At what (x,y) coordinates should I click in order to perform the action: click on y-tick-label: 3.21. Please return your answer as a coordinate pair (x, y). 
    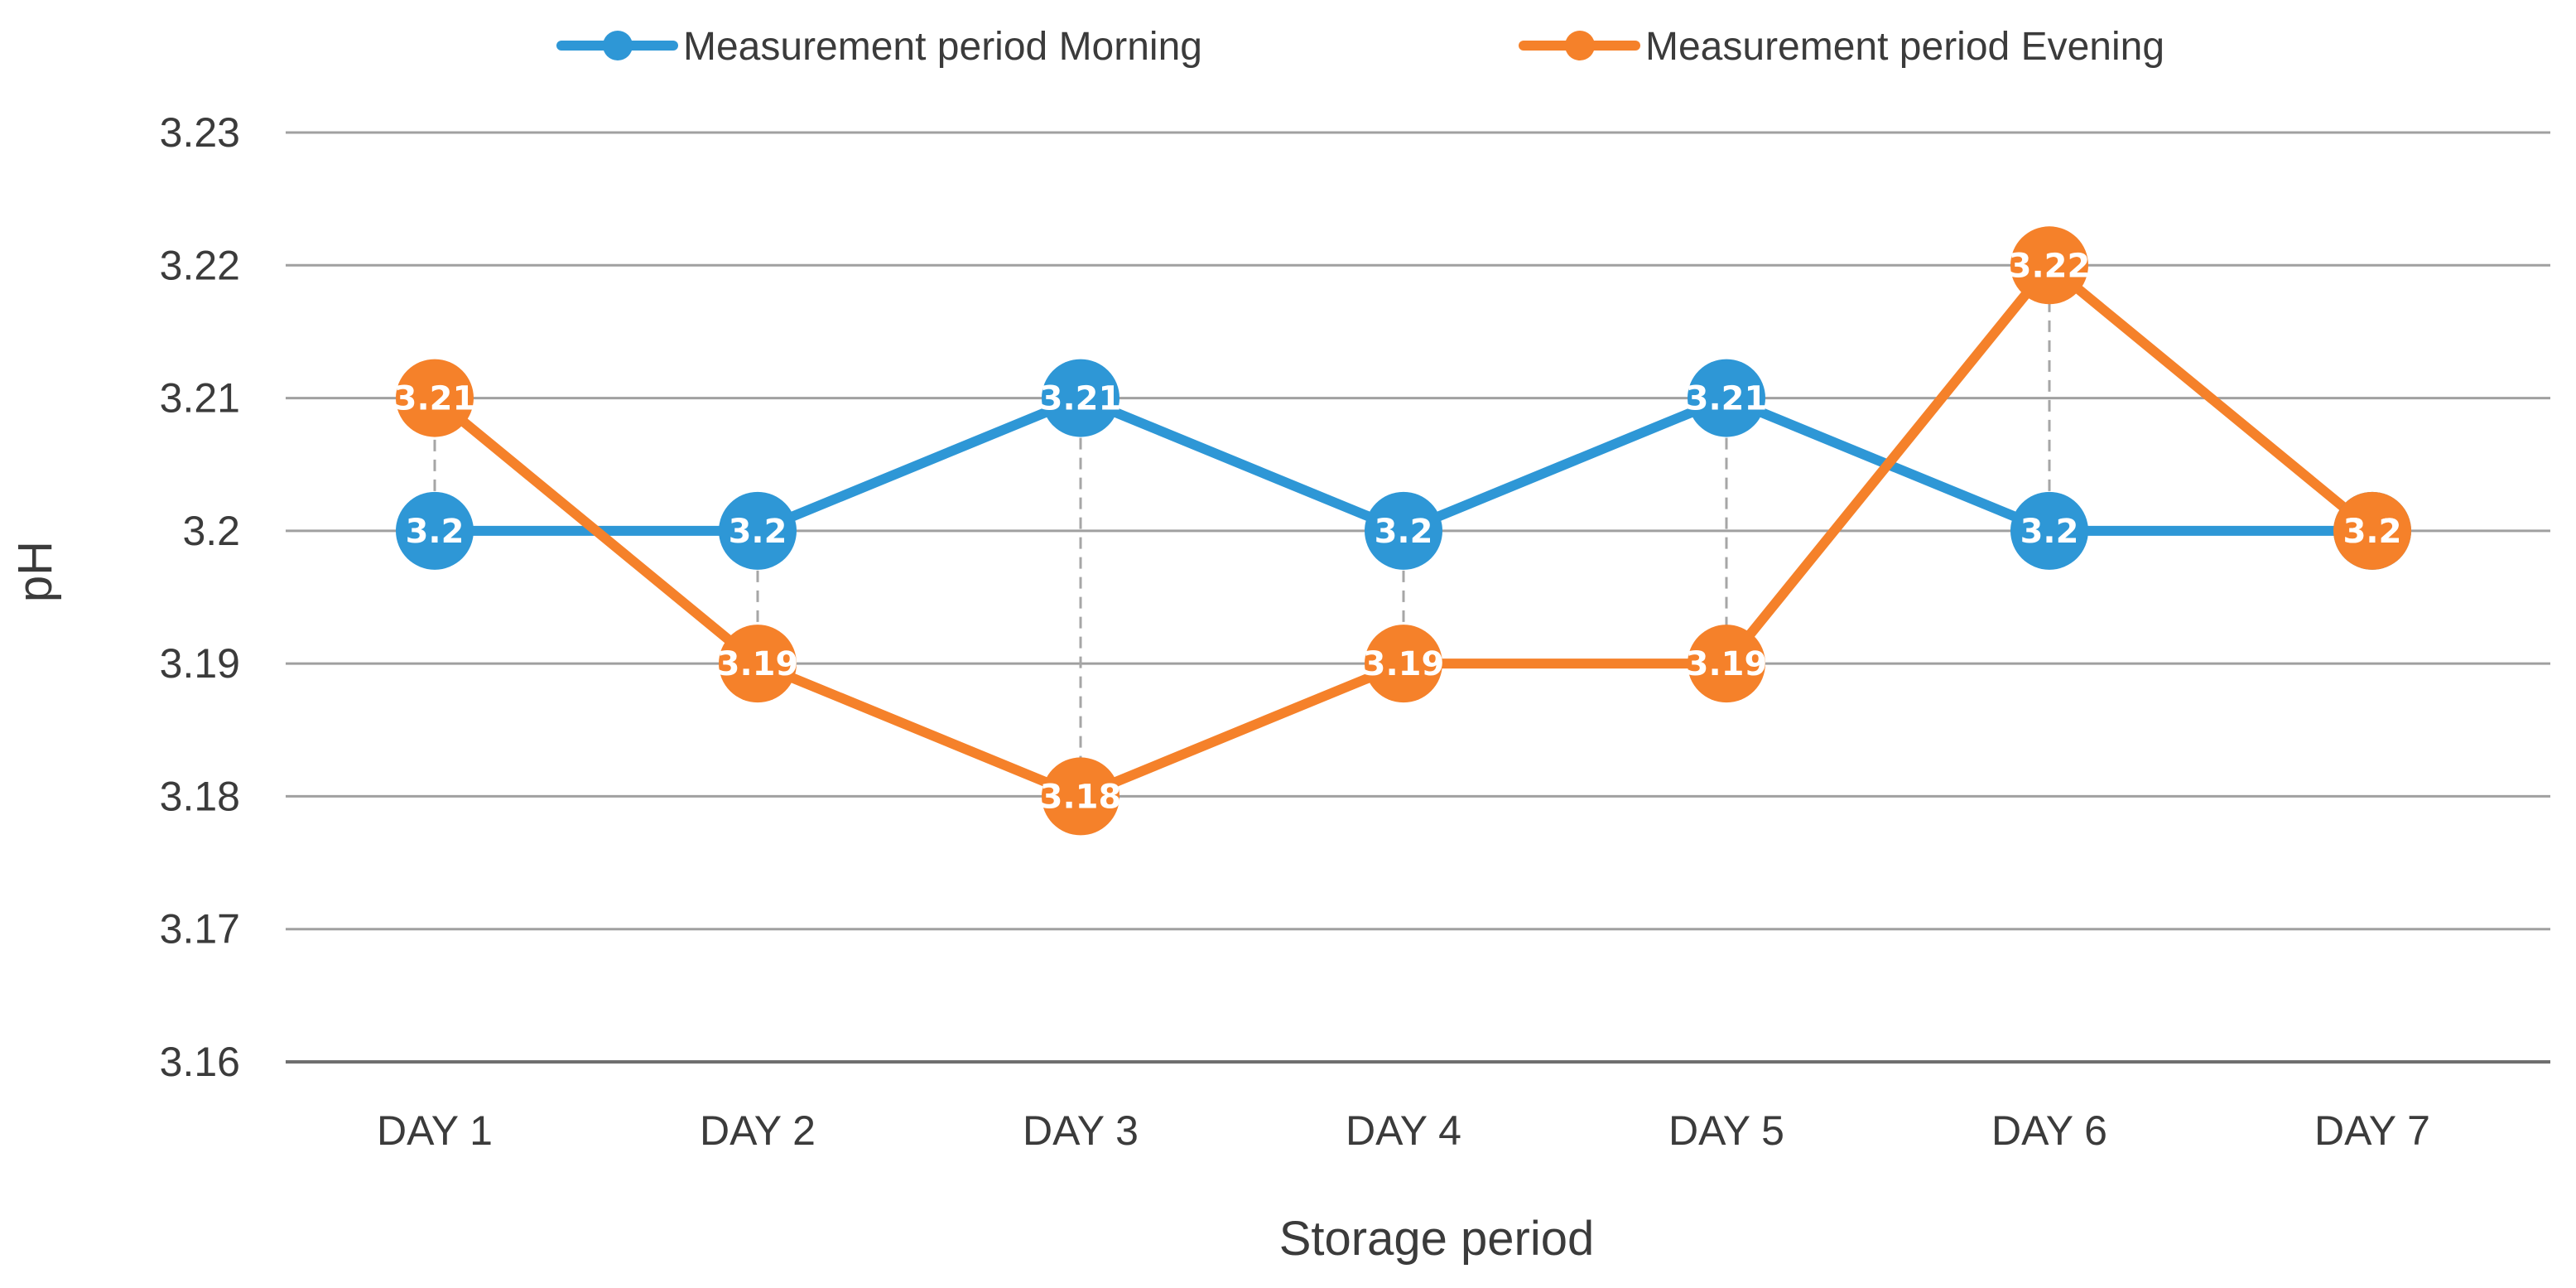
    Looking at the image, I should click on (200, 398).